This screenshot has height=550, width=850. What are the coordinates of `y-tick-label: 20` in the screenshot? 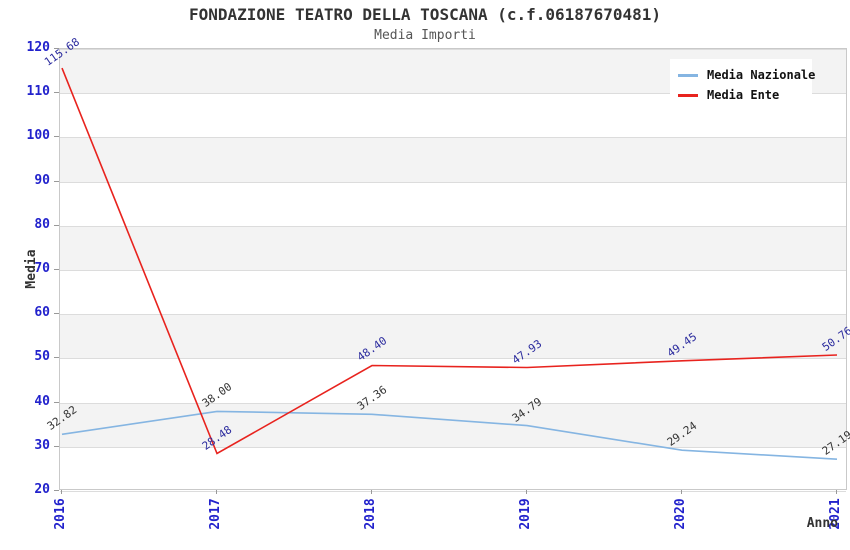 It's located at (42, 489).